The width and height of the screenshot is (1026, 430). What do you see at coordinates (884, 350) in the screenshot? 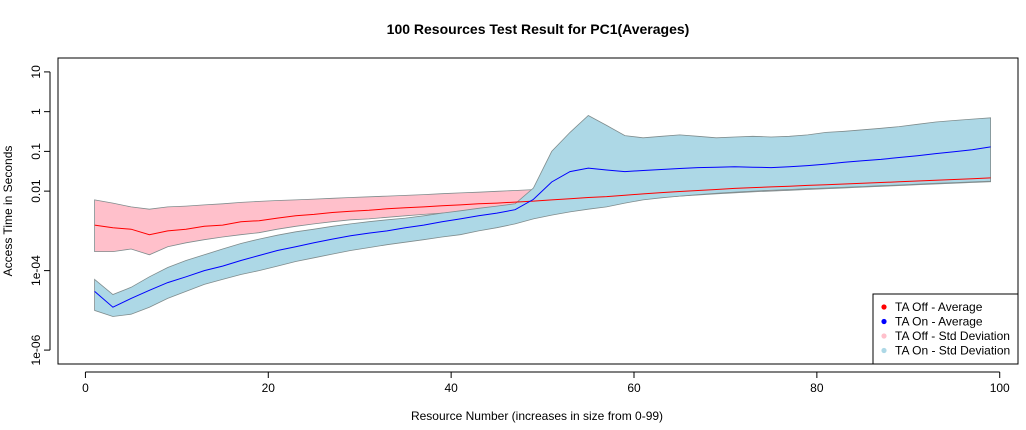
I see `legend-marker-ta-on-std-deviation` at bounding box center [884, 350].